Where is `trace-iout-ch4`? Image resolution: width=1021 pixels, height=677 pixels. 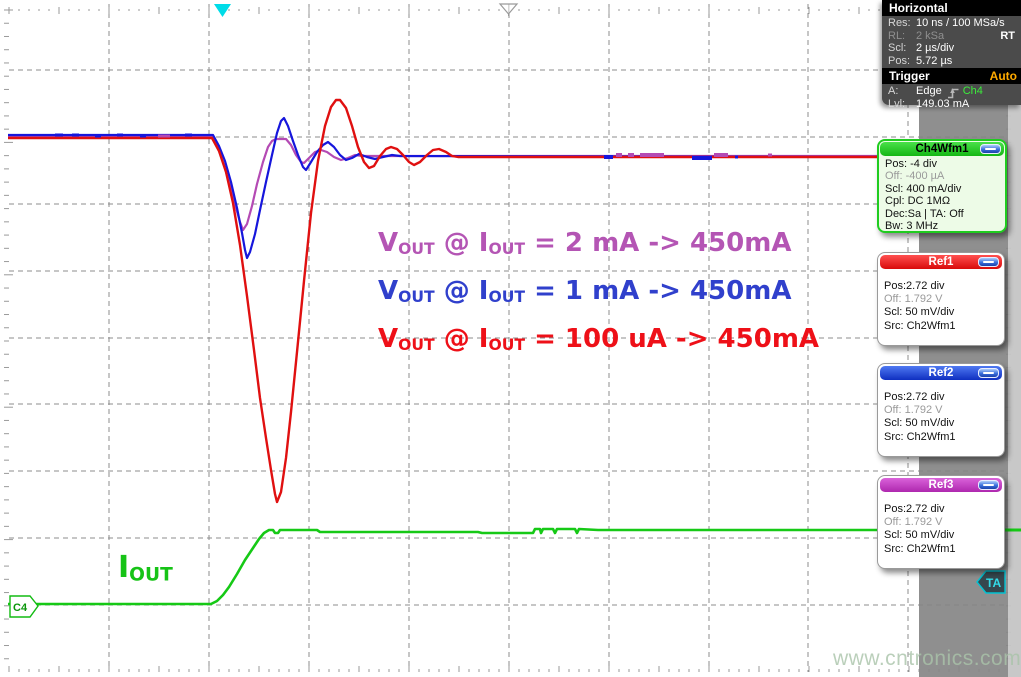 trace-iout-ch4 is located at coordinates (463, 566).